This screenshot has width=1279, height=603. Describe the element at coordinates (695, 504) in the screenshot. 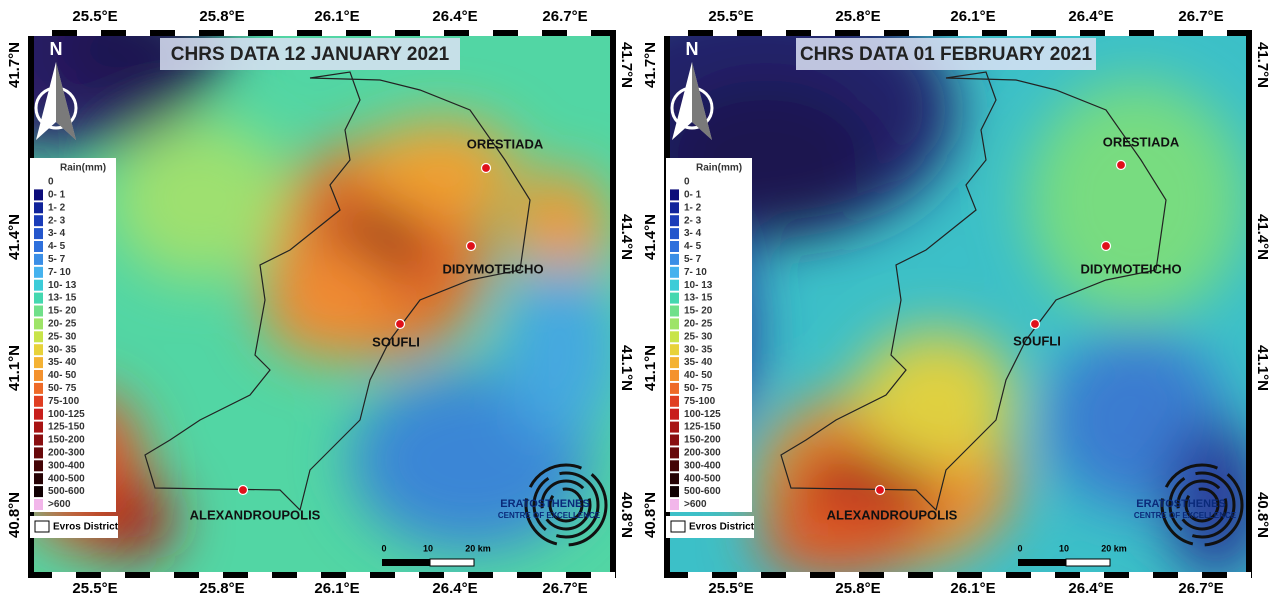

I see `legend-item: >600` at that location.